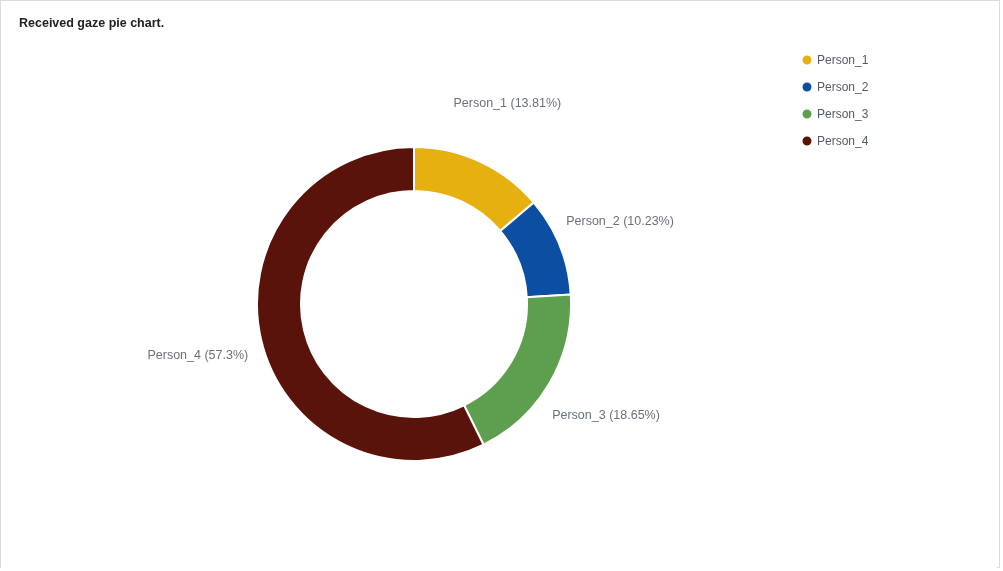 The width and height of the screenshot is (1003, 571). I want to click on legend-label: Person_4, so click(843, 141).